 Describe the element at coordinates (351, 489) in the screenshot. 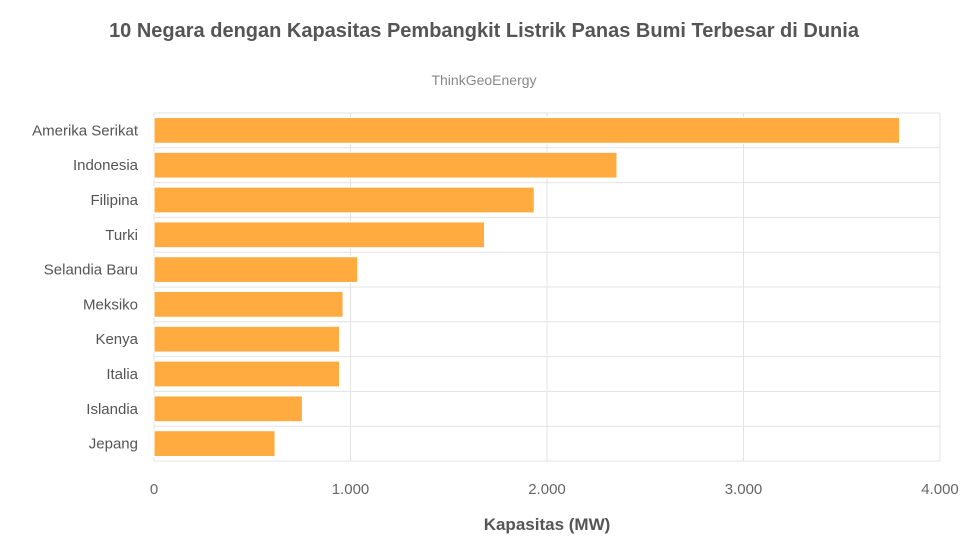

I see `x-tick-label: 1.000` at that location.